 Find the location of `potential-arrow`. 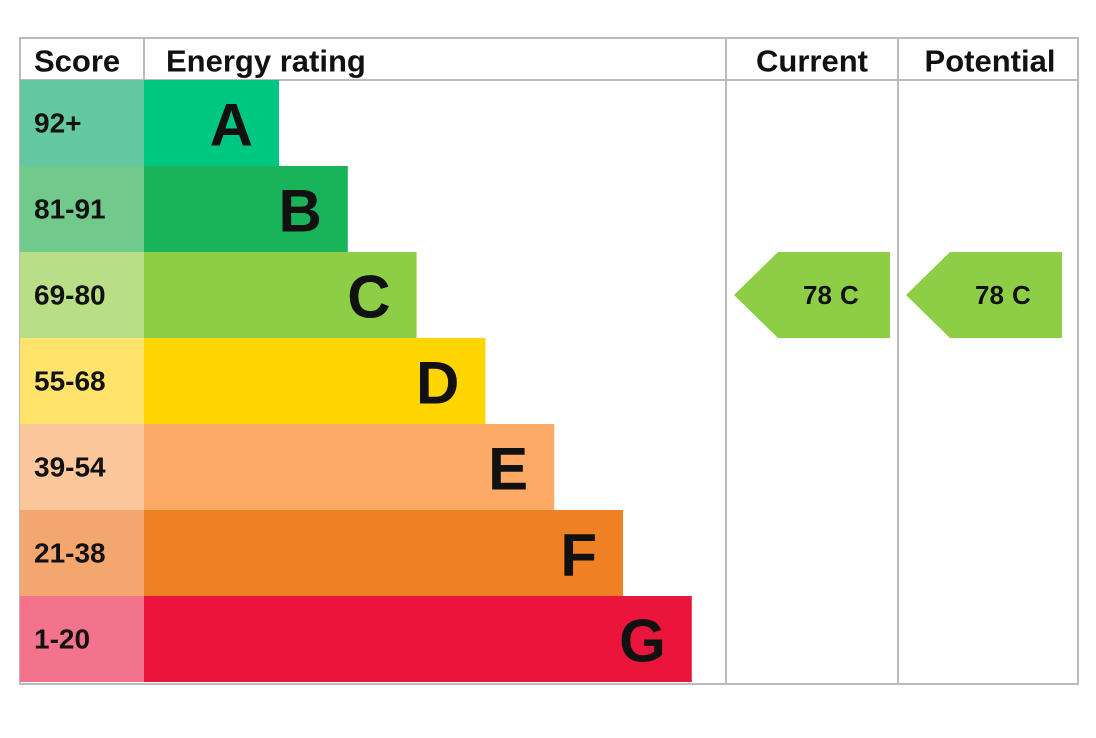

potential-arrow is located at coordinates (984, 295).